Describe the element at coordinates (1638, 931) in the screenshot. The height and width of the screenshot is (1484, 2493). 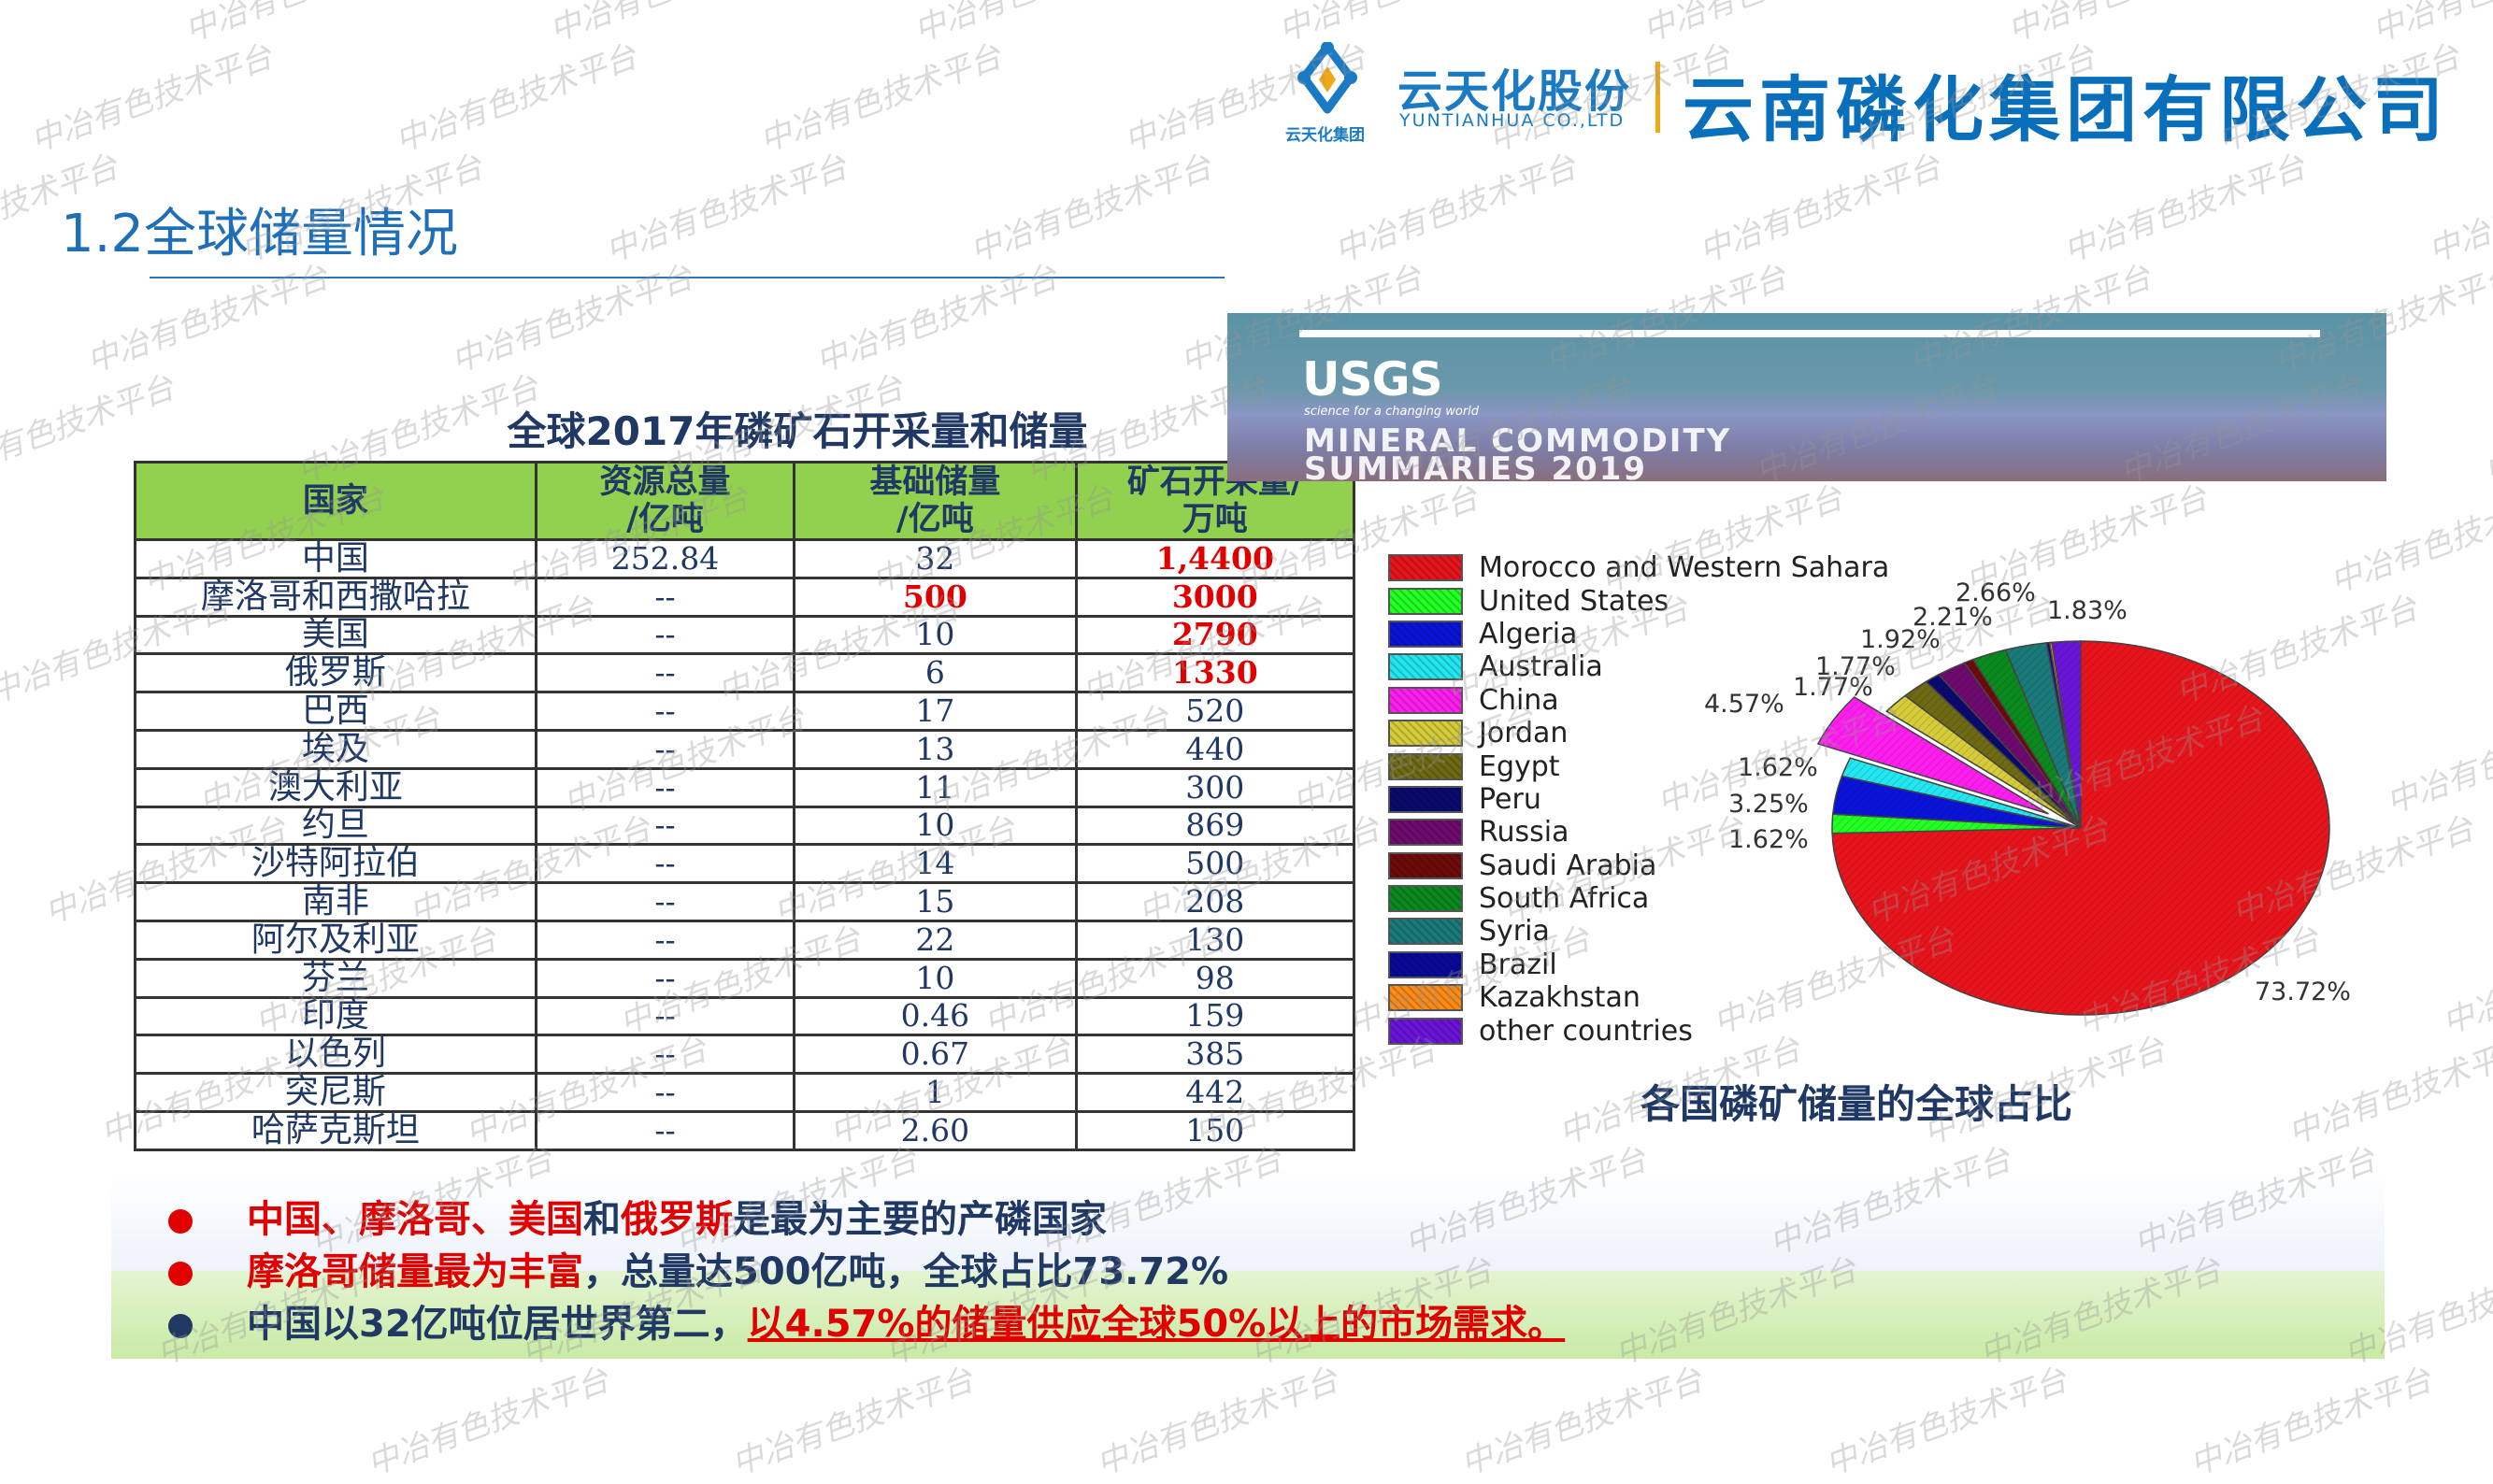
I see `legend-item: Syria` at that location.